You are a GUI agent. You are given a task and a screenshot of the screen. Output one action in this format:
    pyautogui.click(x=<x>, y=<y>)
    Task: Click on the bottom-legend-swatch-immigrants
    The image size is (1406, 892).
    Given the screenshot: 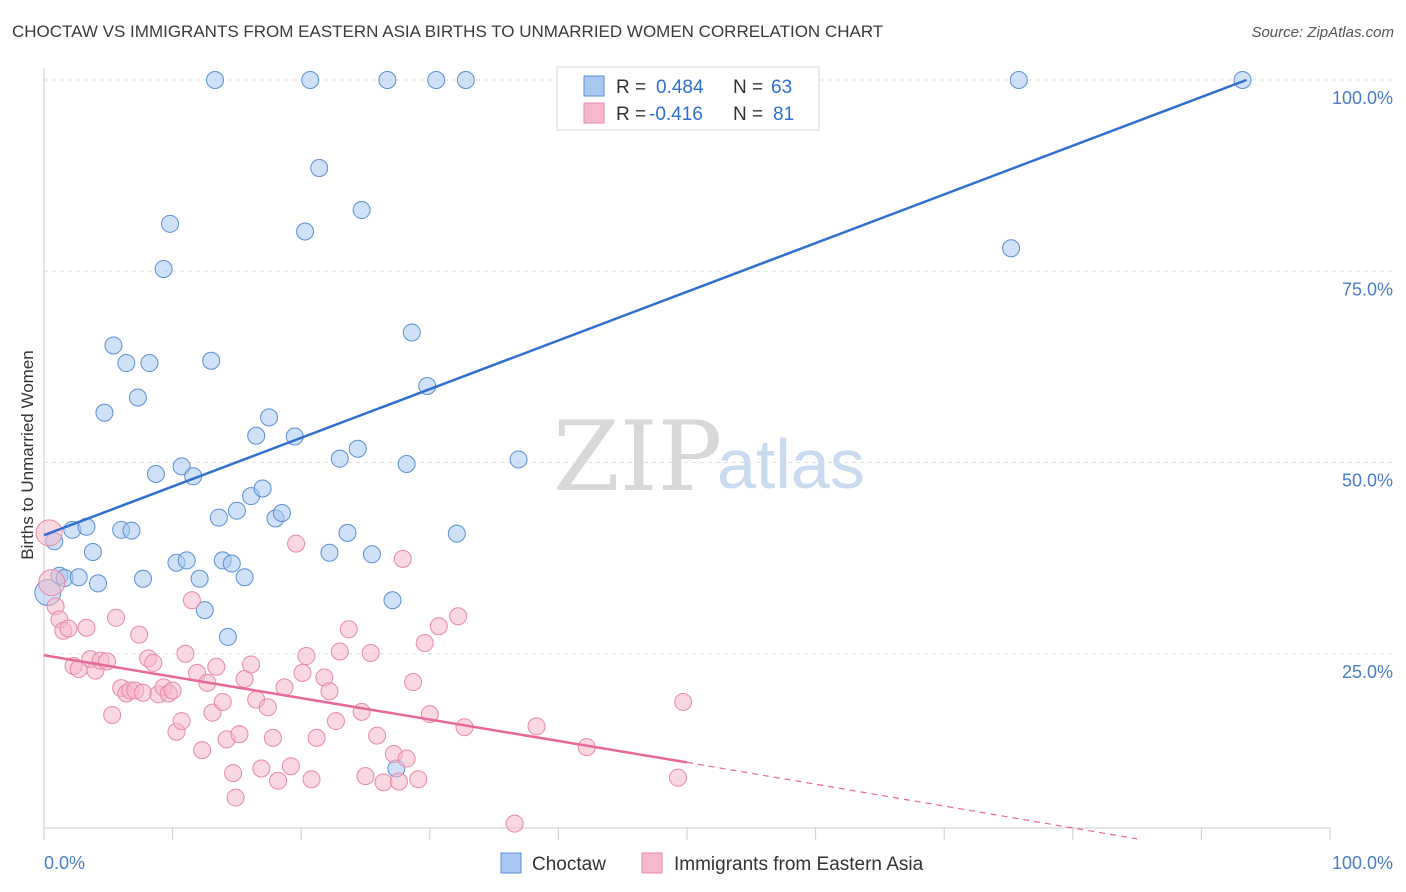 What is the action you would take?
    pyautogui.click(x=652, y=863)
    